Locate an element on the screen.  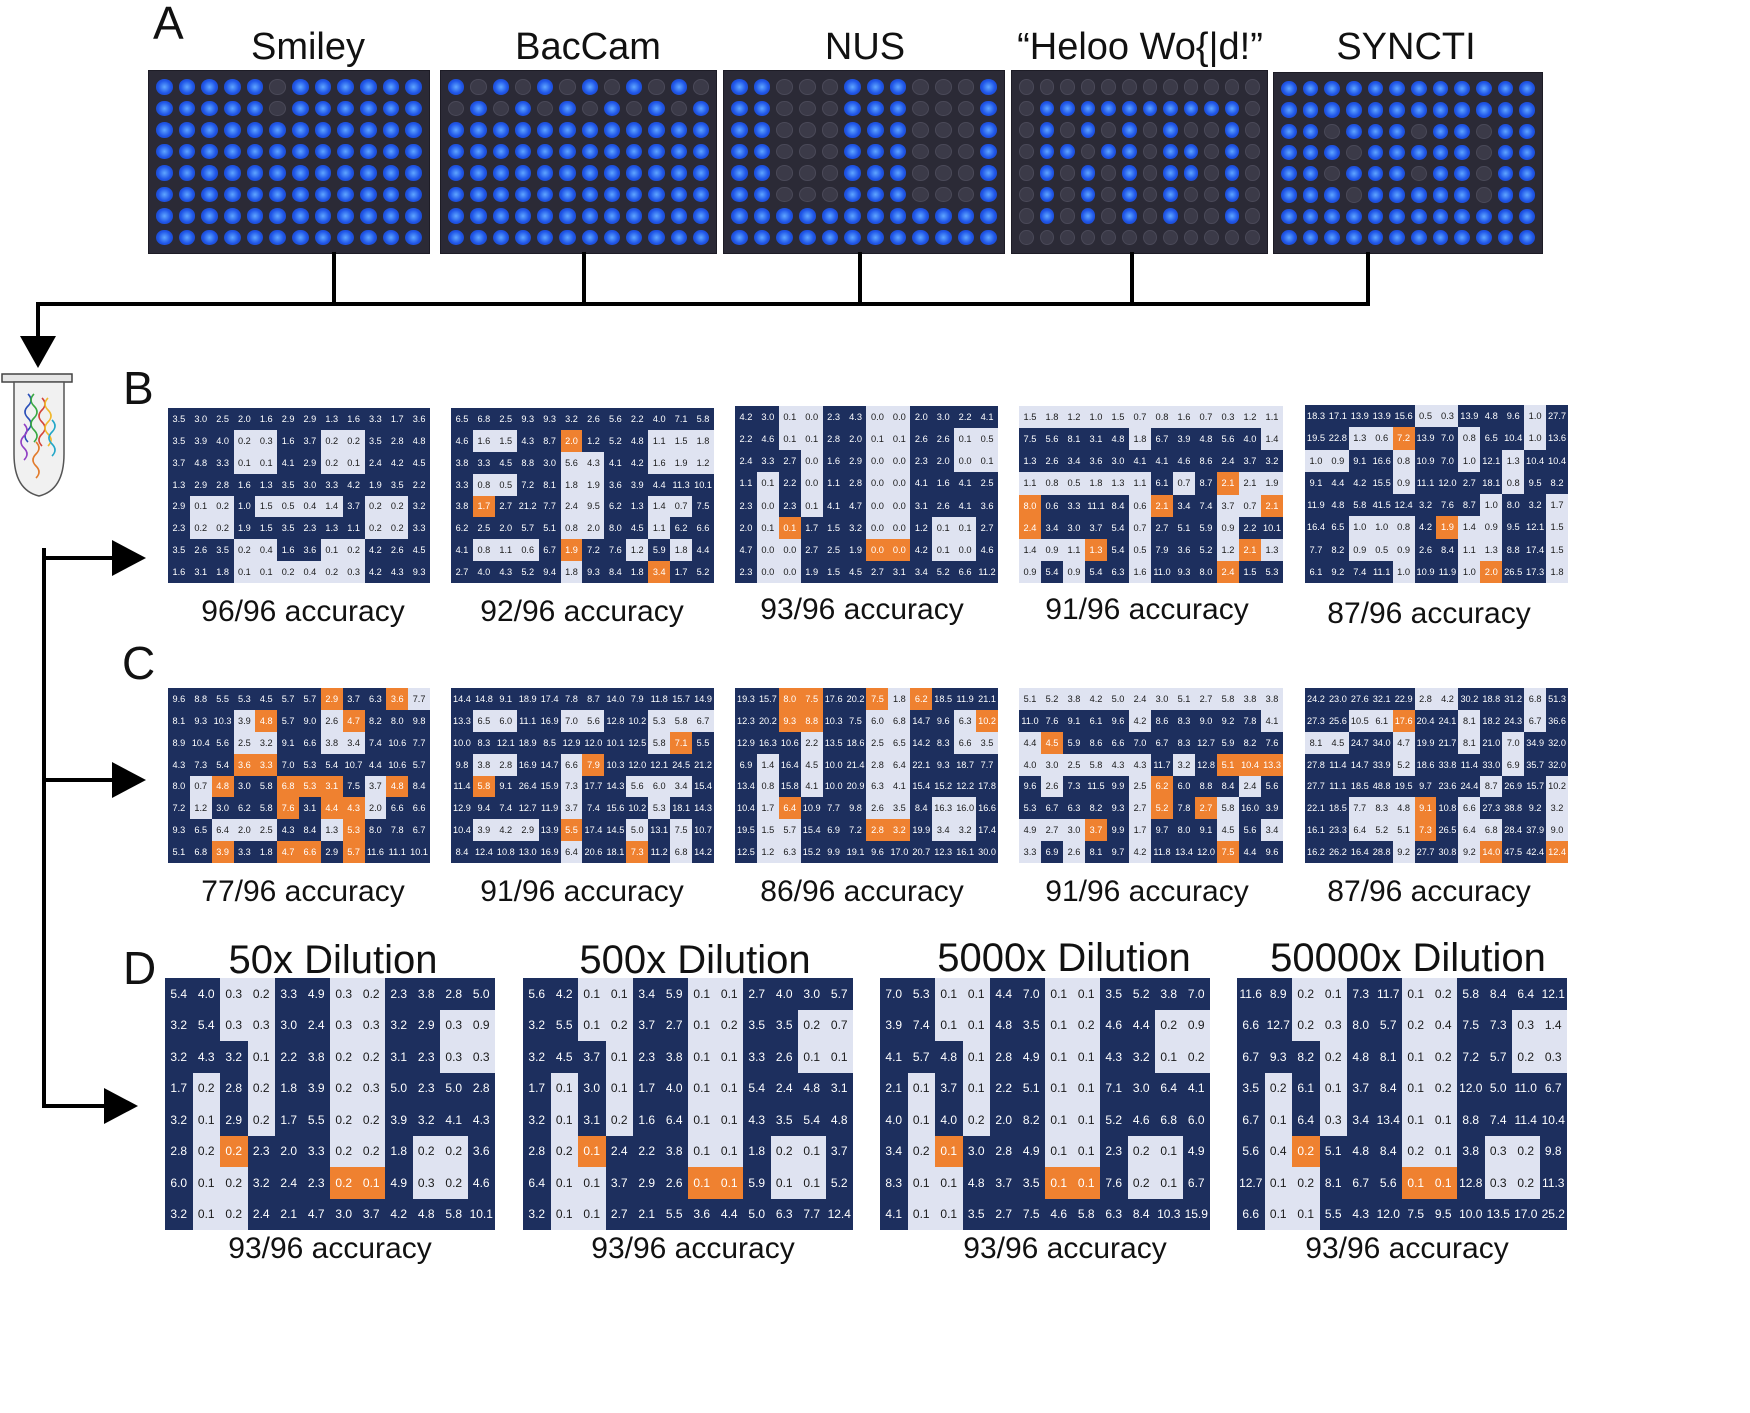
heatmap-cell: 4.5 is located at coordinates (1337, 742).